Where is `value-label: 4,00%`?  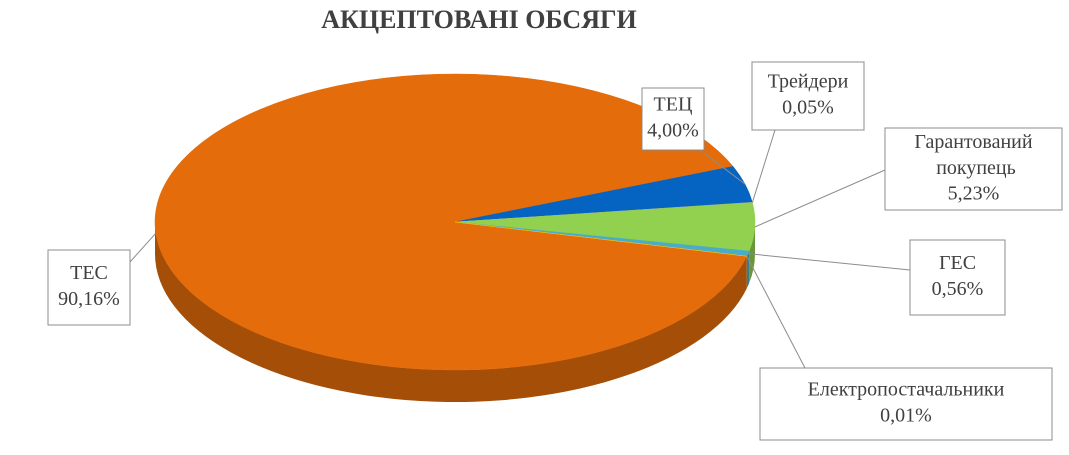 value-label: 4,00% is located at coordinates (673, 131).